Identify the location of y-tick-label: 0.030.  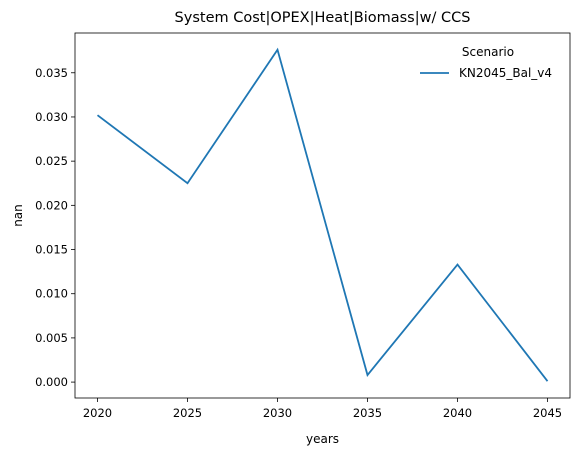
(51, 117).